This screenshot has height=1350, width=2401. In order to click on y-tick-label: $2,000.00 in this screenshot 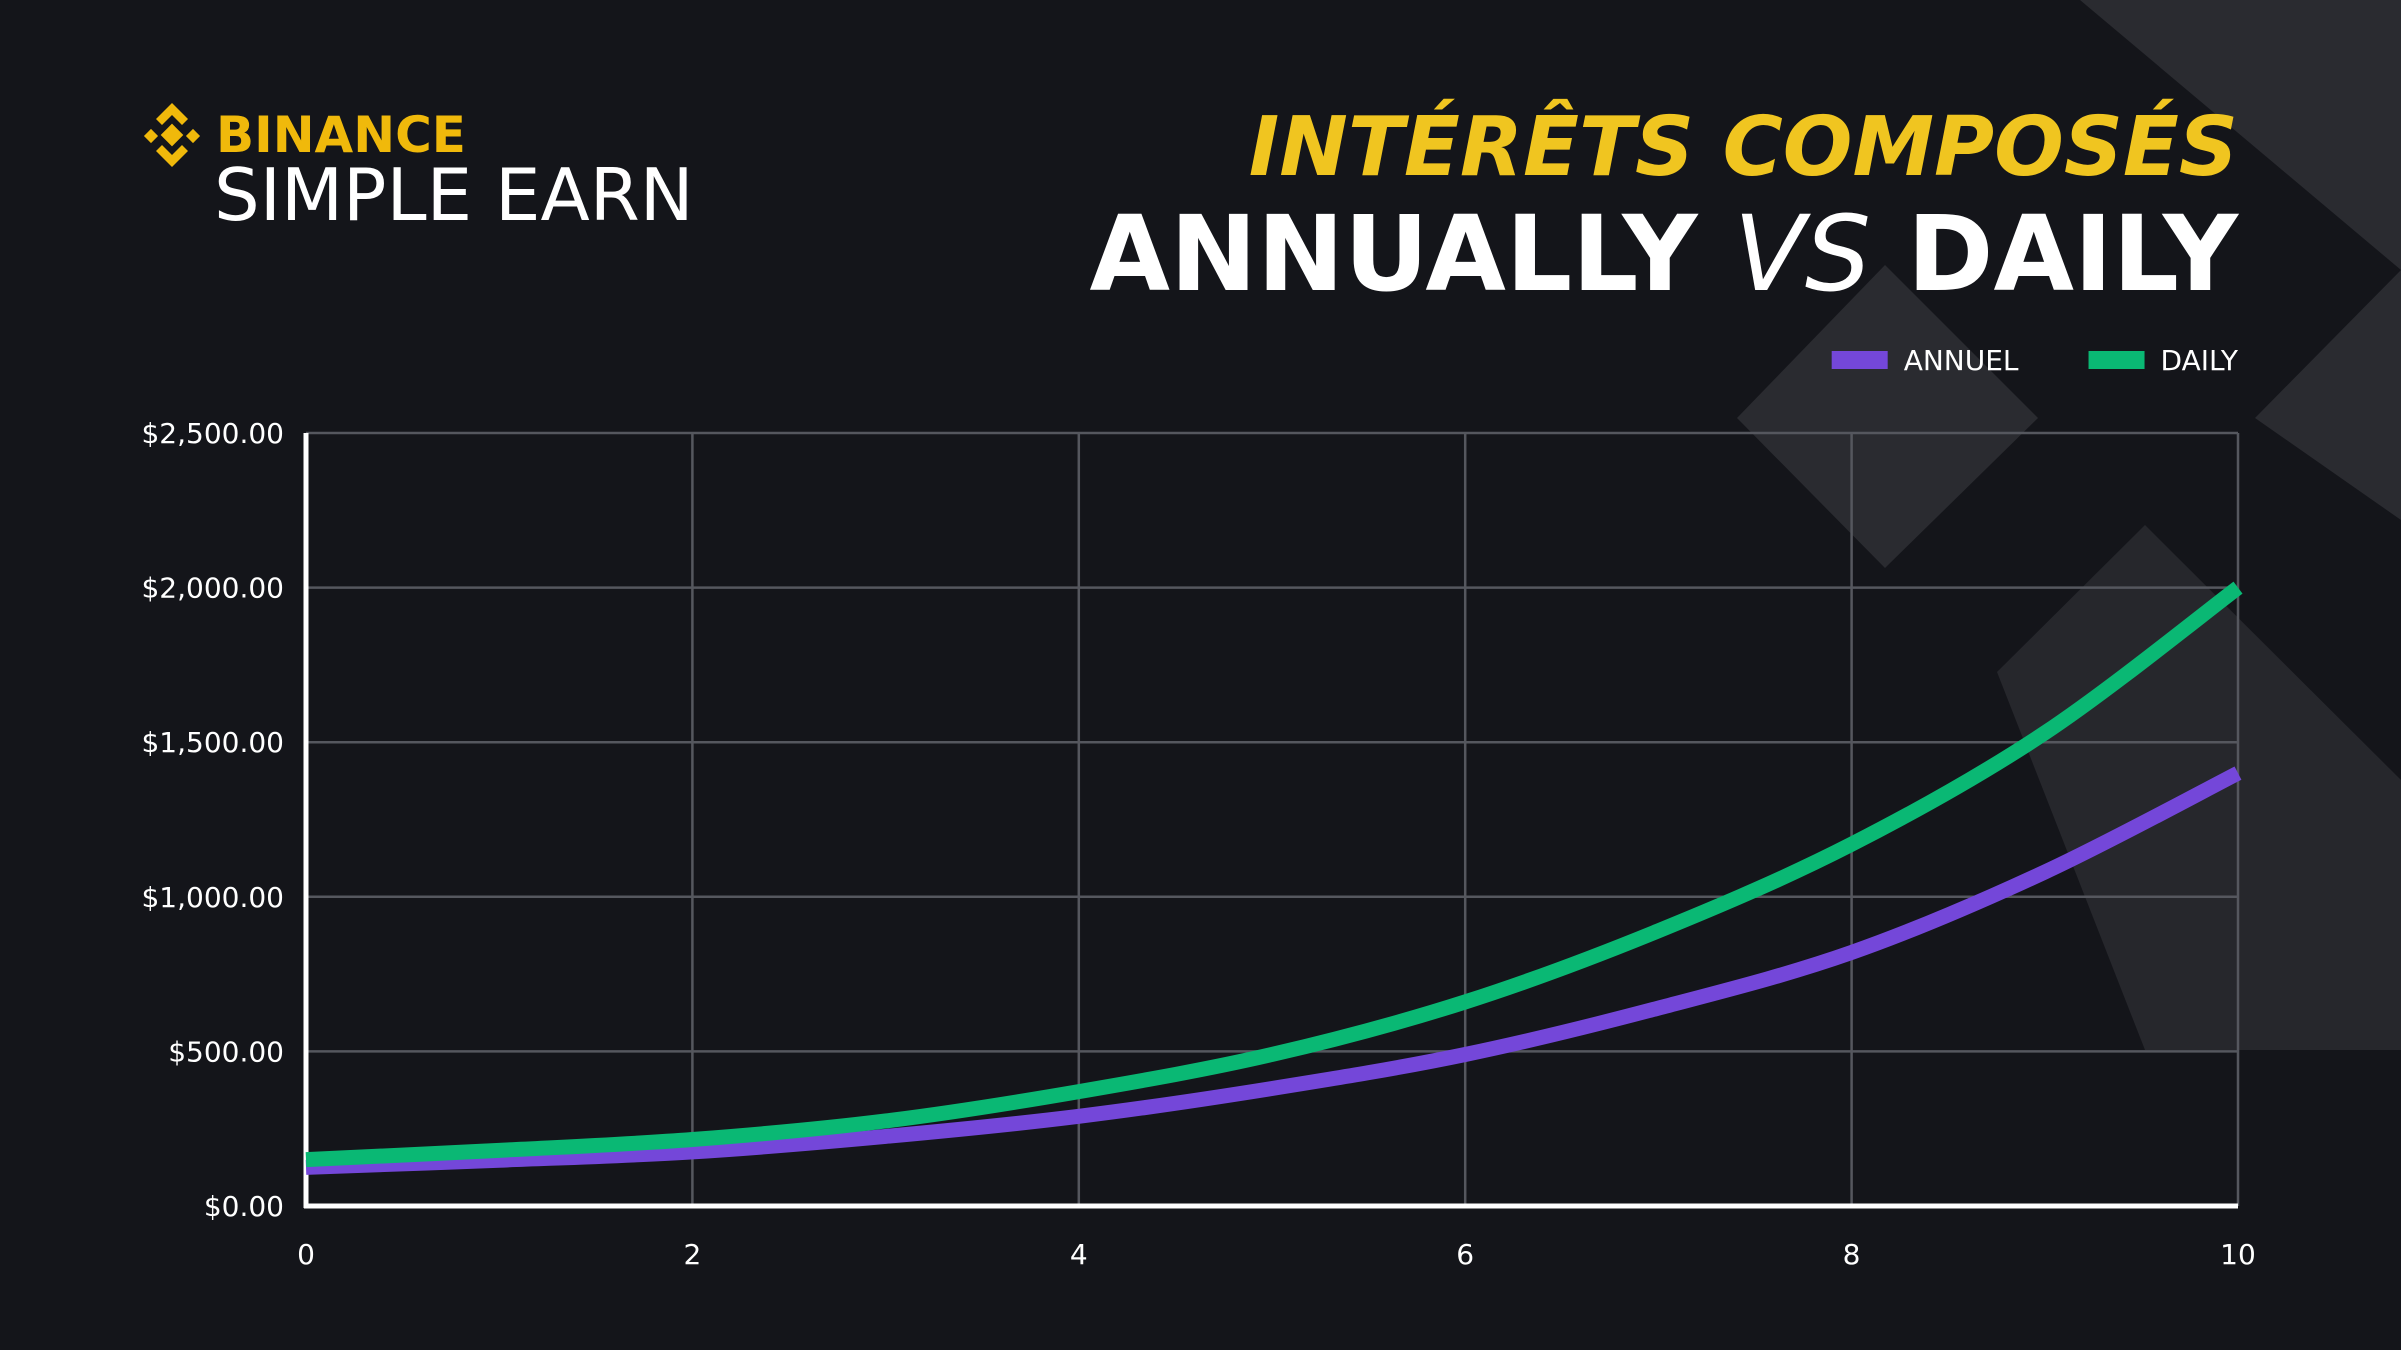, I will do `click(212, 588)`.